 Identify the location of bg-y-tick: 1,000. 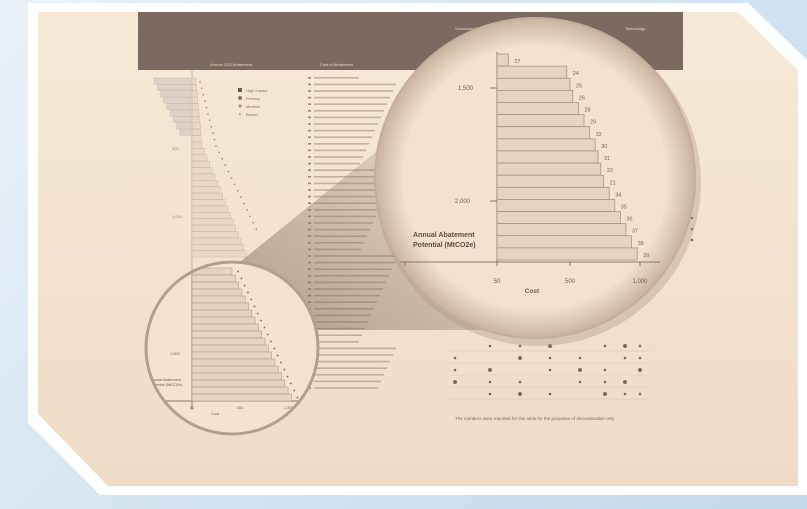
(177, 216).